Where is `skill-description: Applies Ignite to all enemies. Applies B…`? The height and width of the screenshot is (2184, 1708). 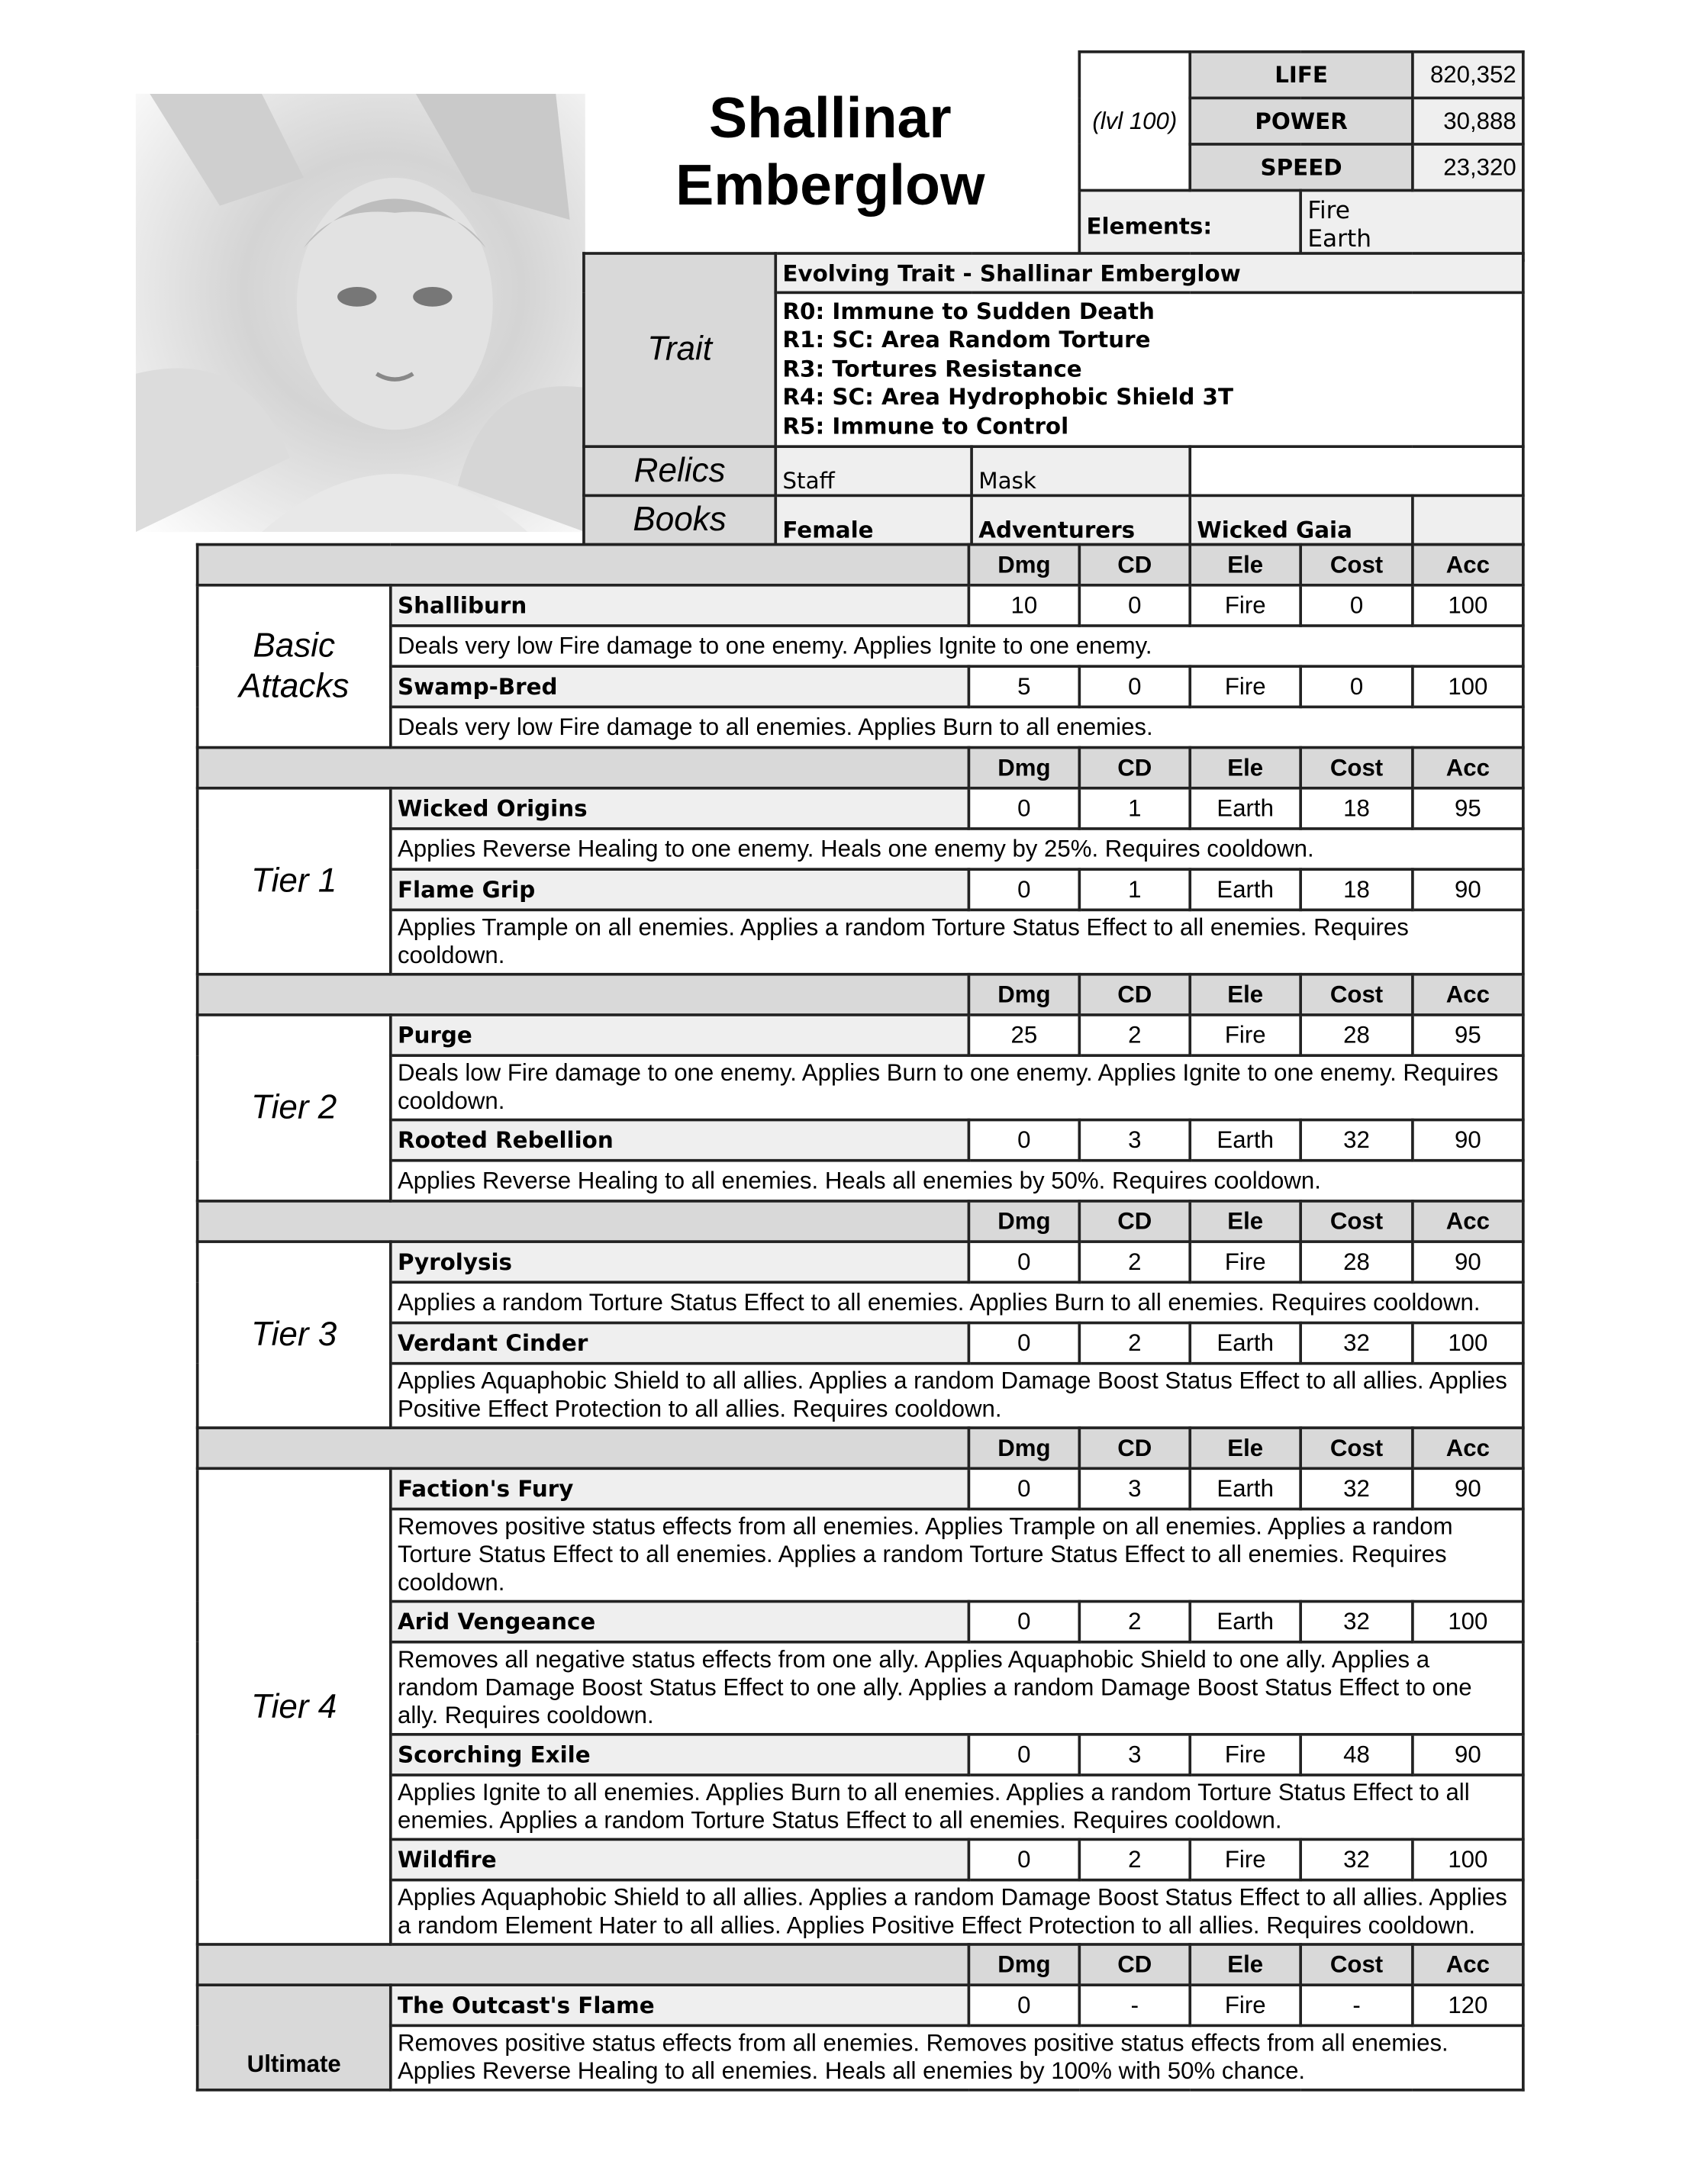
skill-description: Applies Ignite to all enemies. Applies B… is located at coordinates (956, 1807).